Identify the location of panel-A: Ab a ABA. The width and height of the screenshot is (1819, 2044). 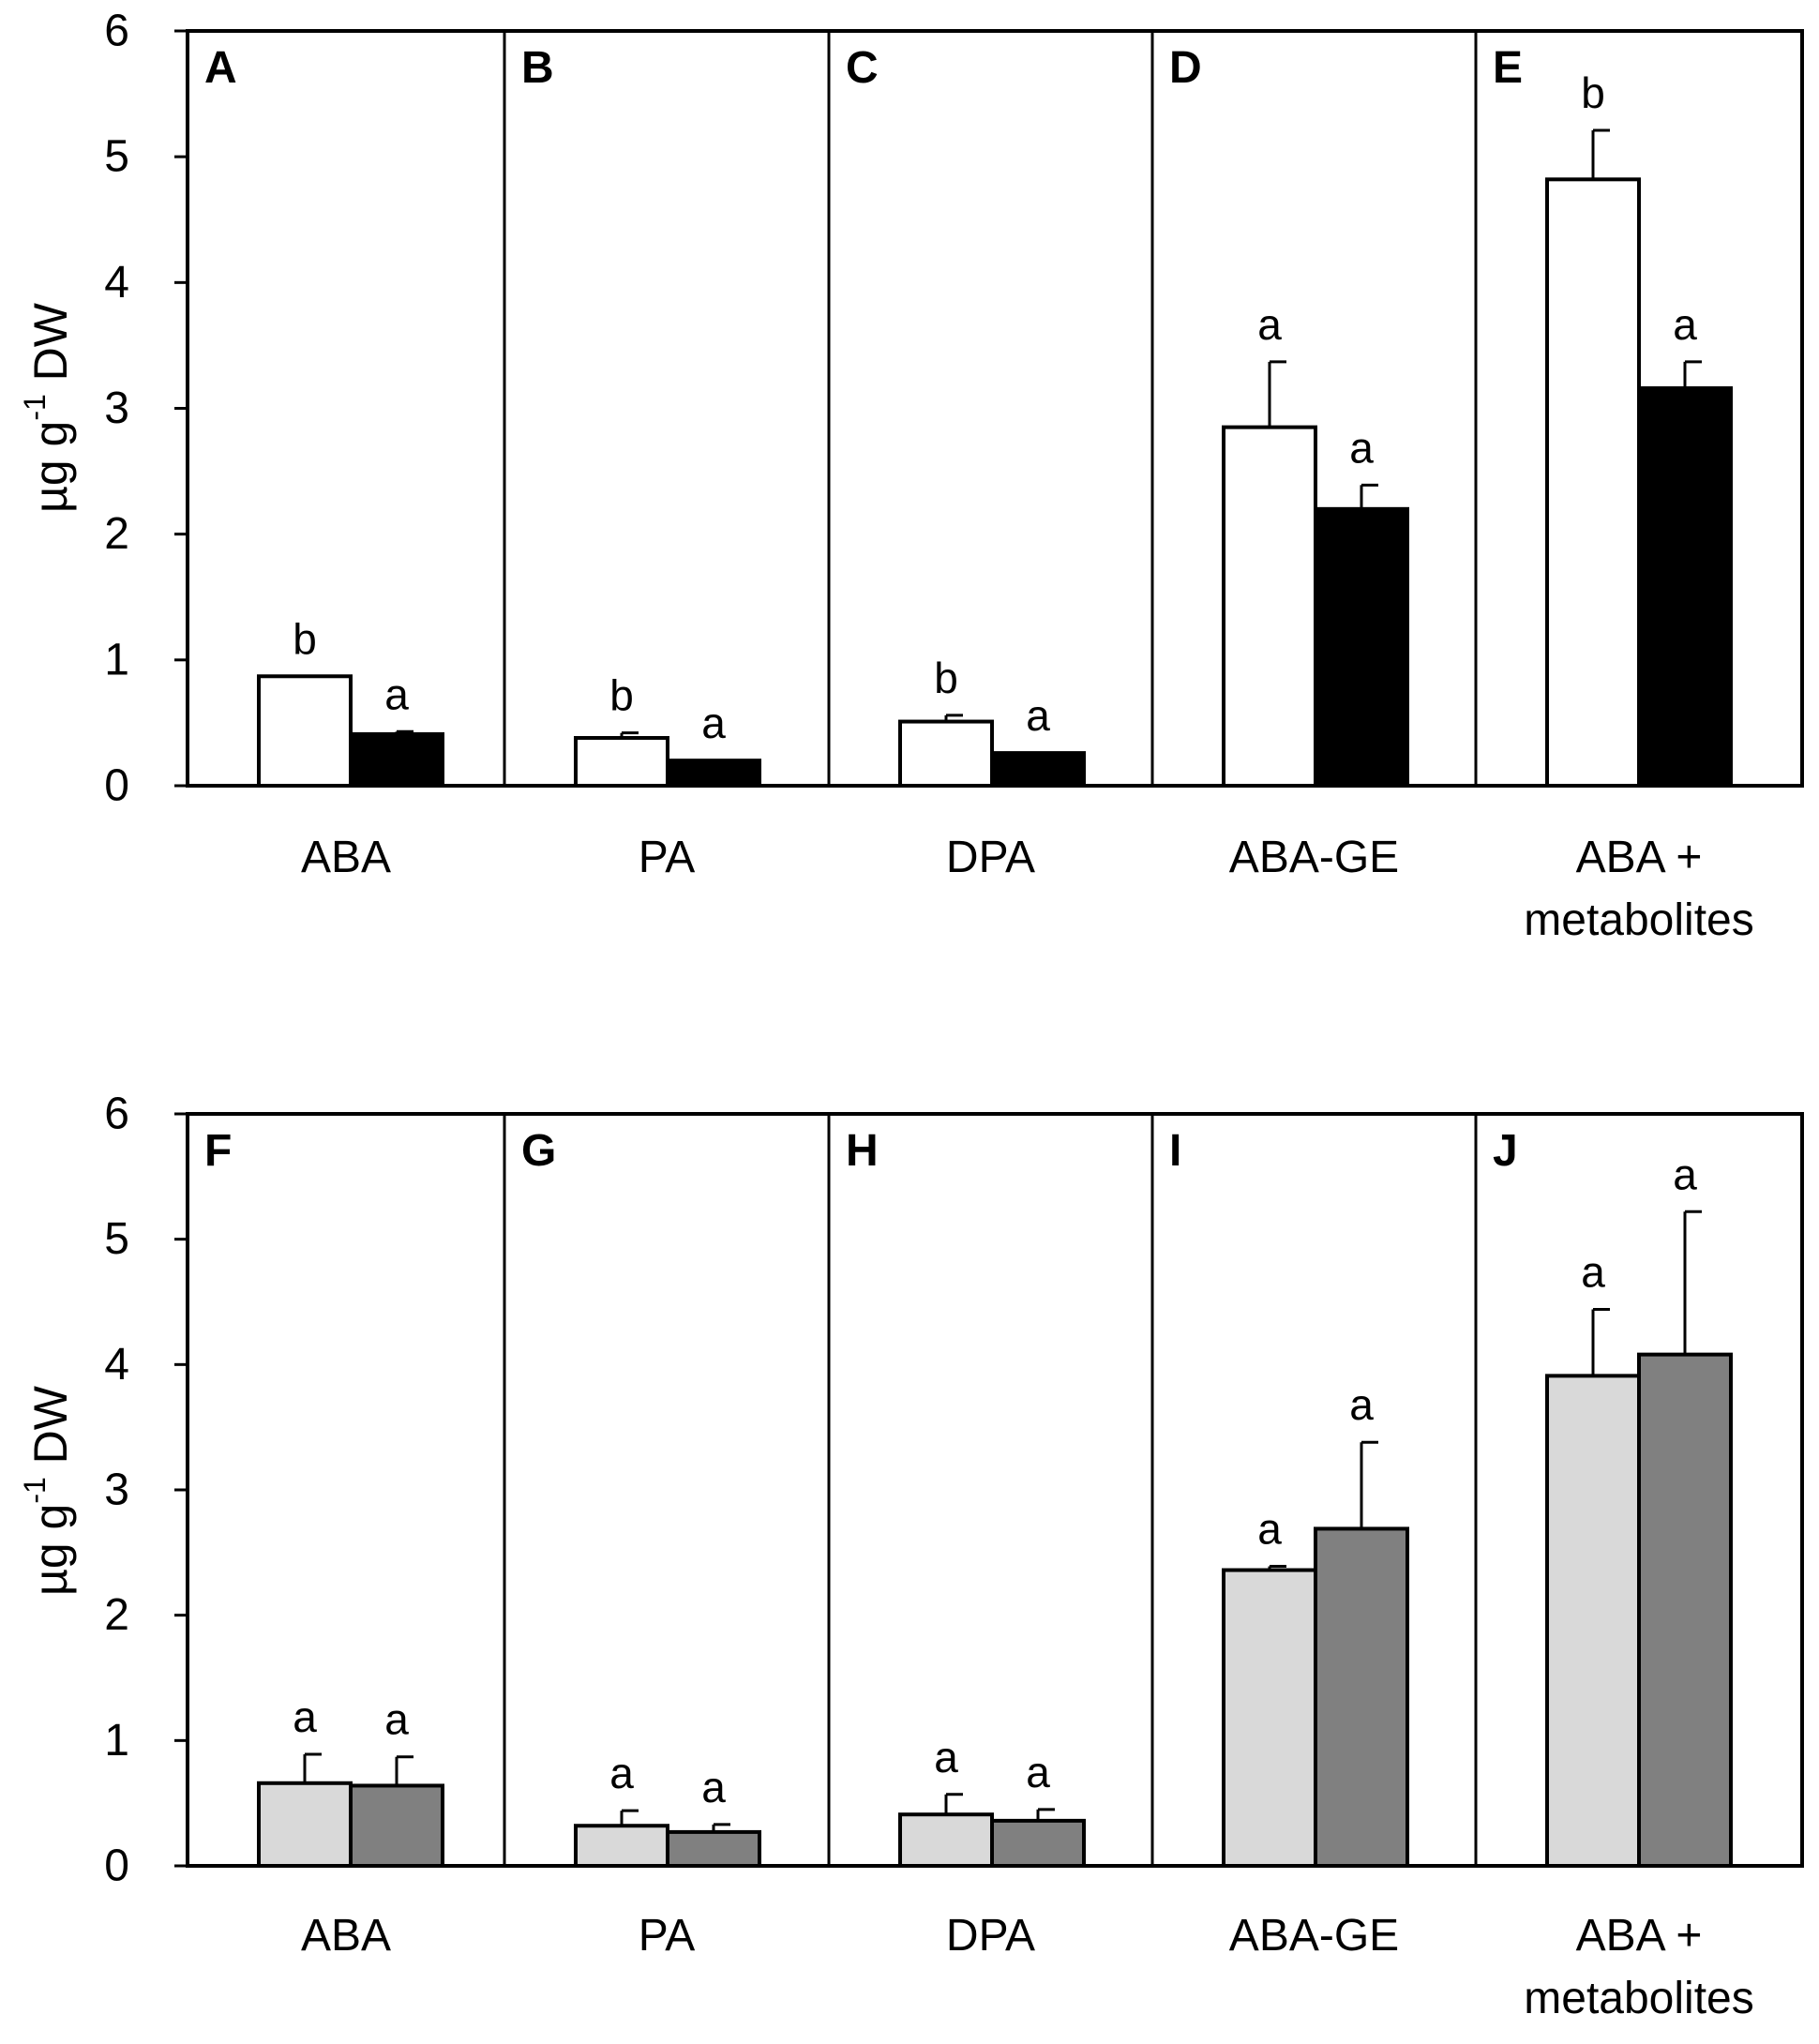
(324, 463).